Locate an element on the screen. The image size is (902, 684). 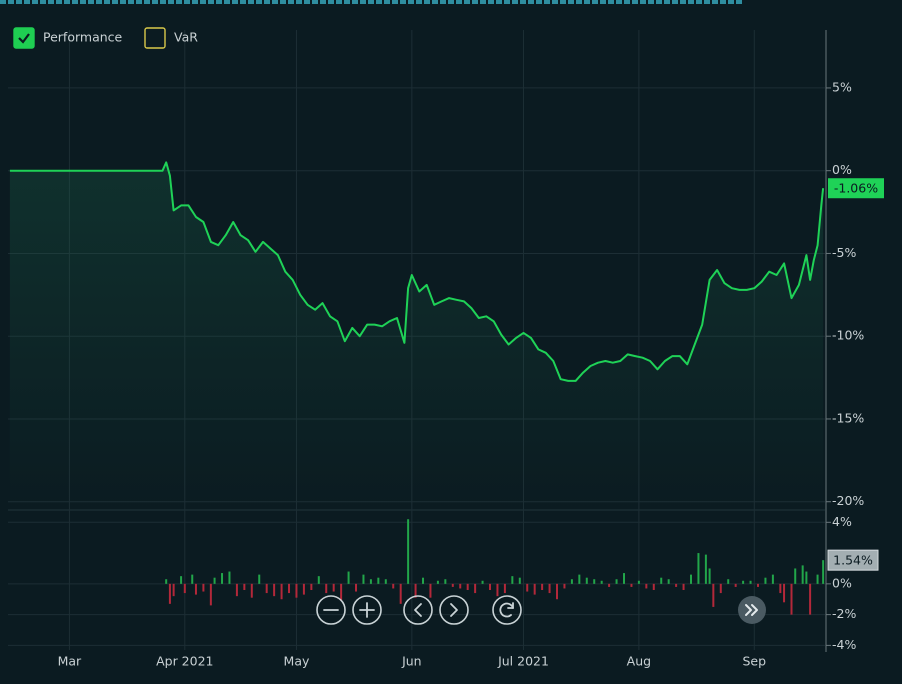
legend-item: Performance is located at coordinates (68, 38).